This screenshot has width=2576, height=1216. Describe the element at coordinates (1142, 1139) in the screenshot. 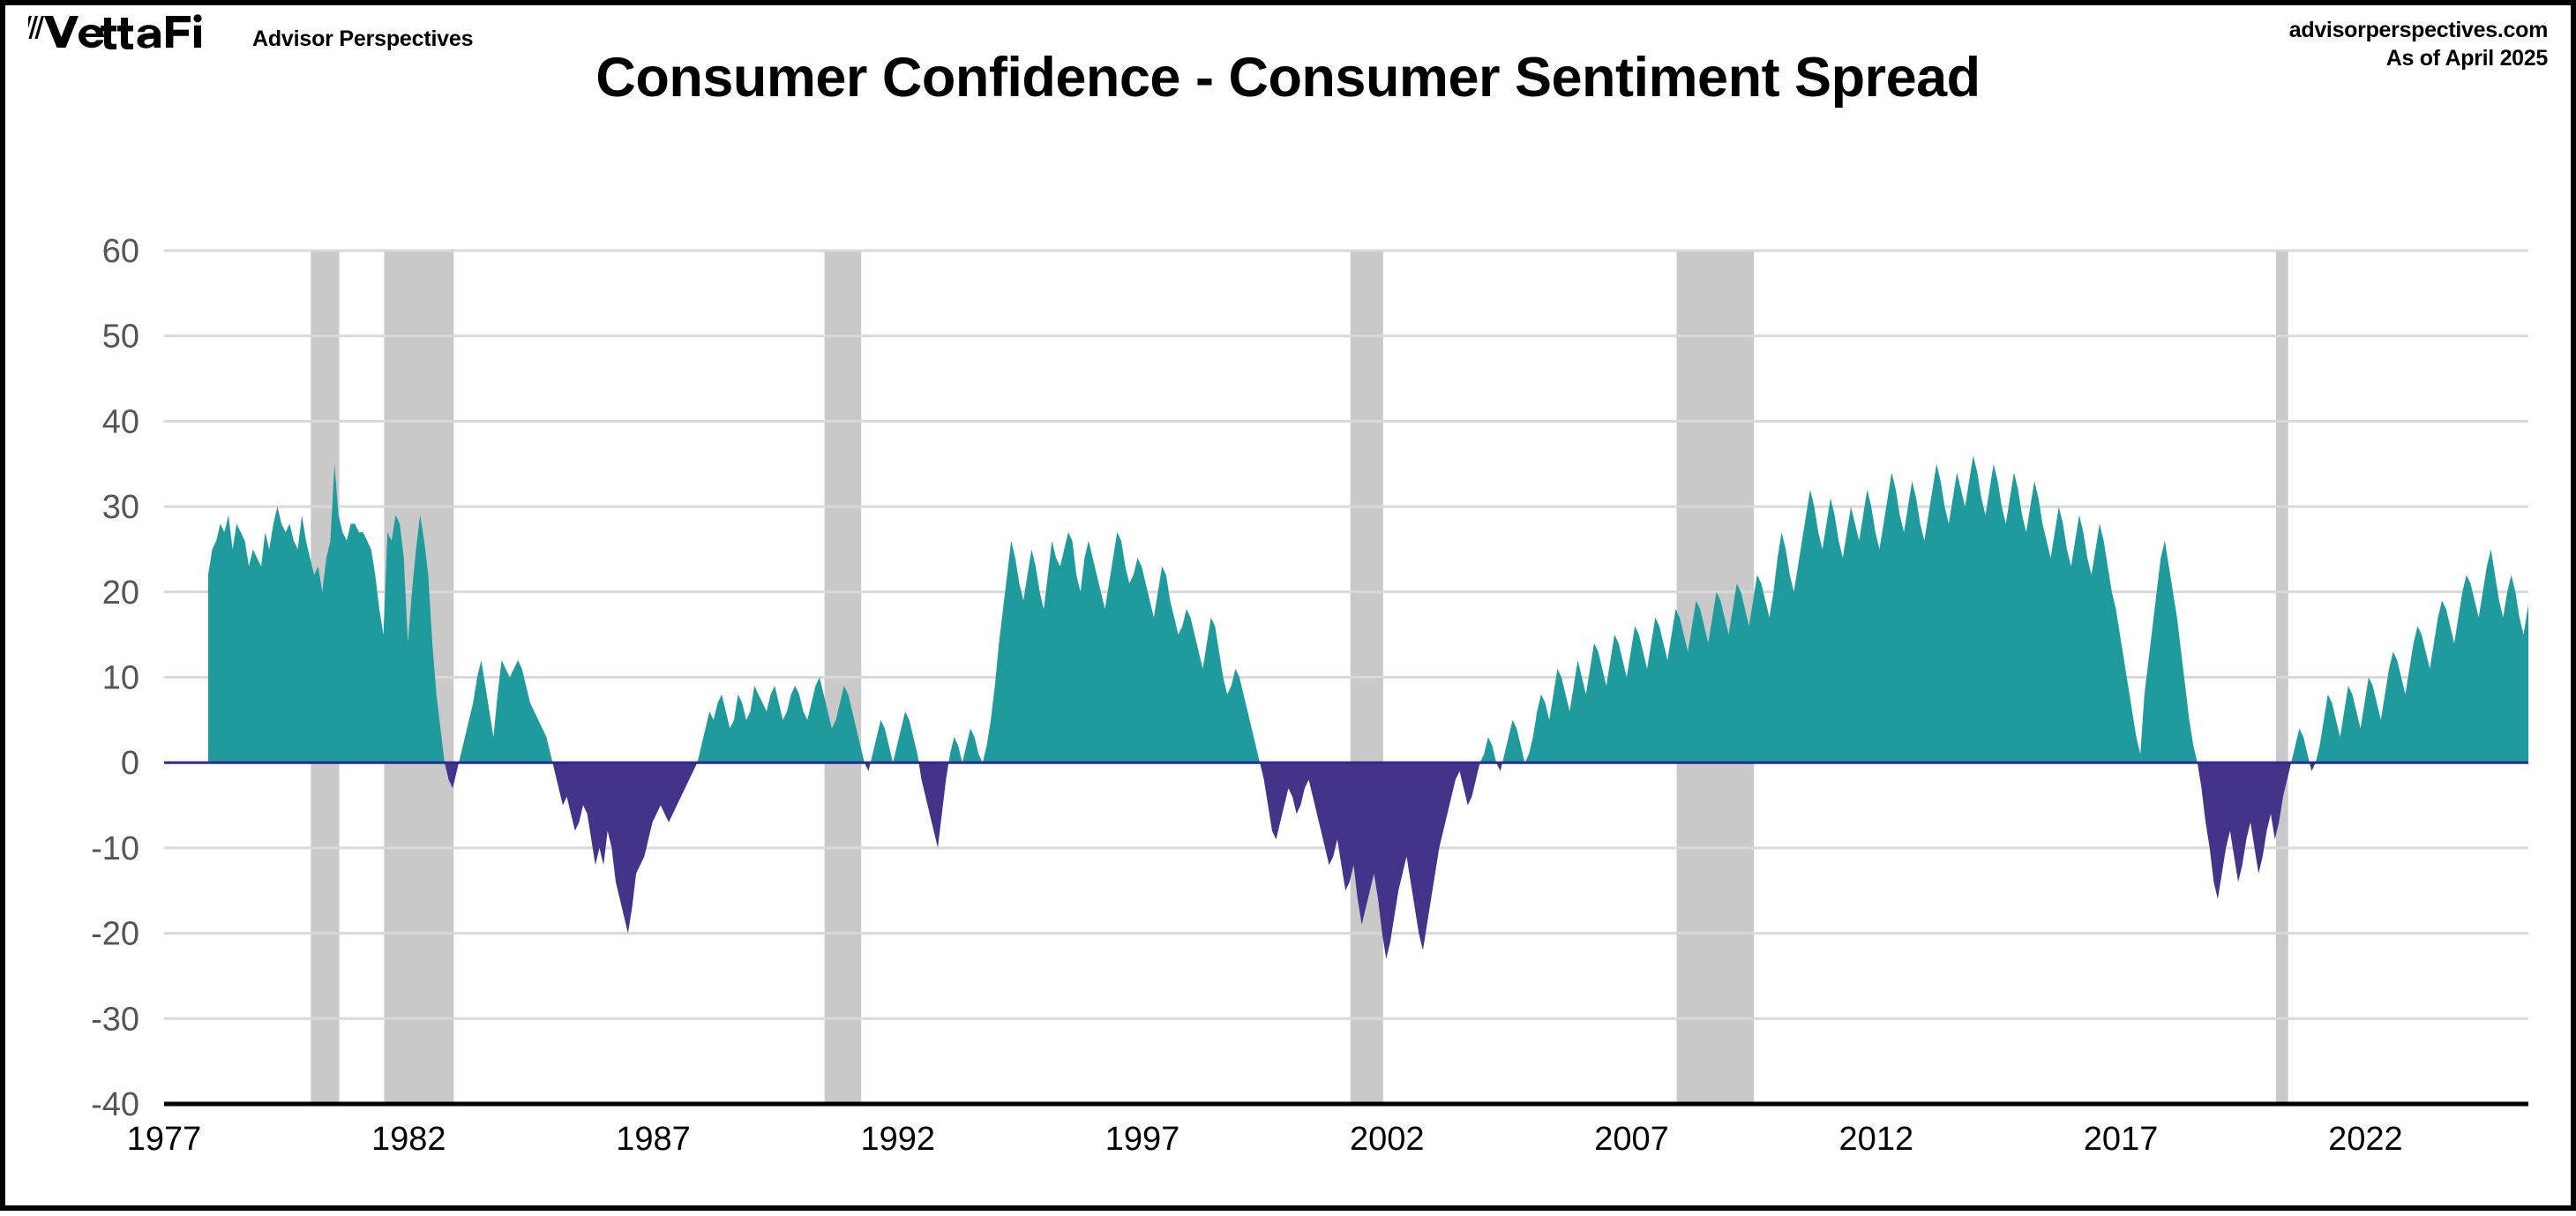

I see `x-axis-tick-label: 1997` at that location.